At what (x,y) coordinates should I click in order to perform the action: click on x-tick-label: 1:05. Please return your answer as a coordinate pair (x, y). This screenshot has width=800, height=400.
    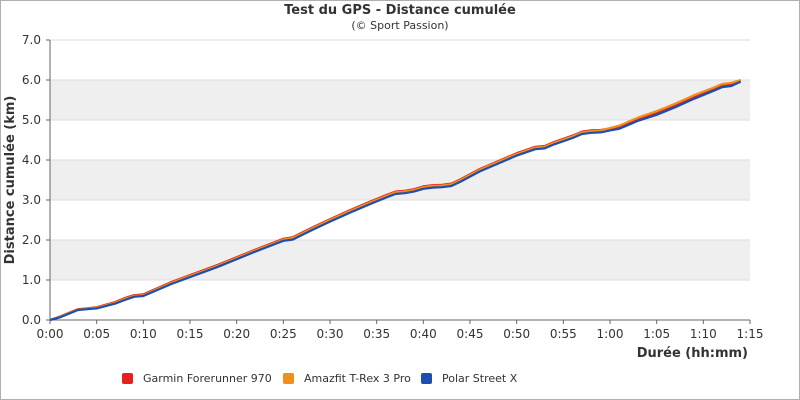
    Looking at the image, I should click on (656, 334).